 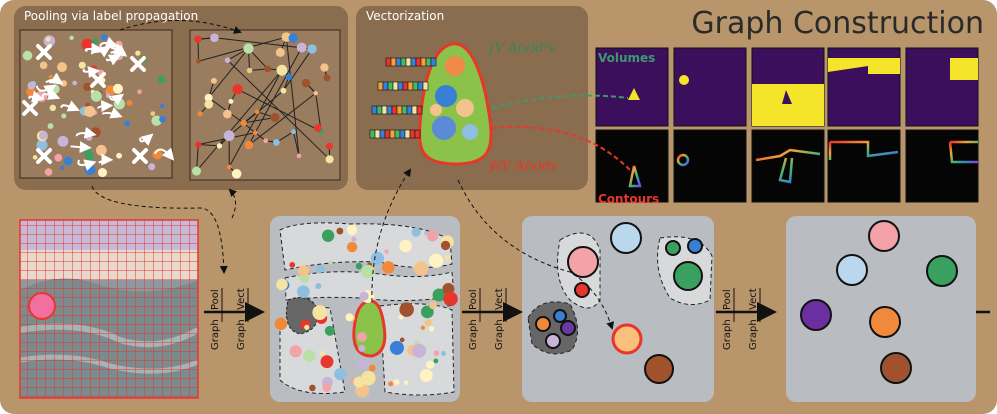 I want to click on contours-label: Contours, so click(x=628, y=199).